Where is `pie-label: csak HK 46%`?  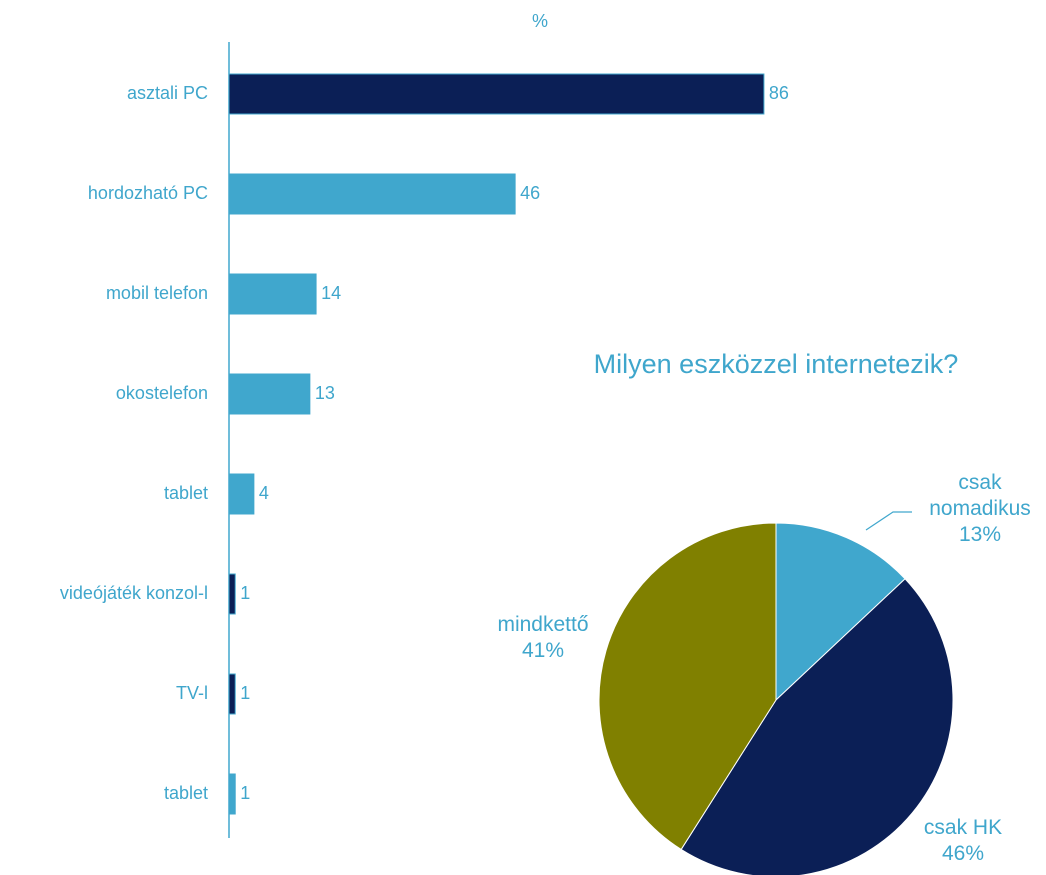 pie-label: csak HK 46% is located at coordinates (963, 841).